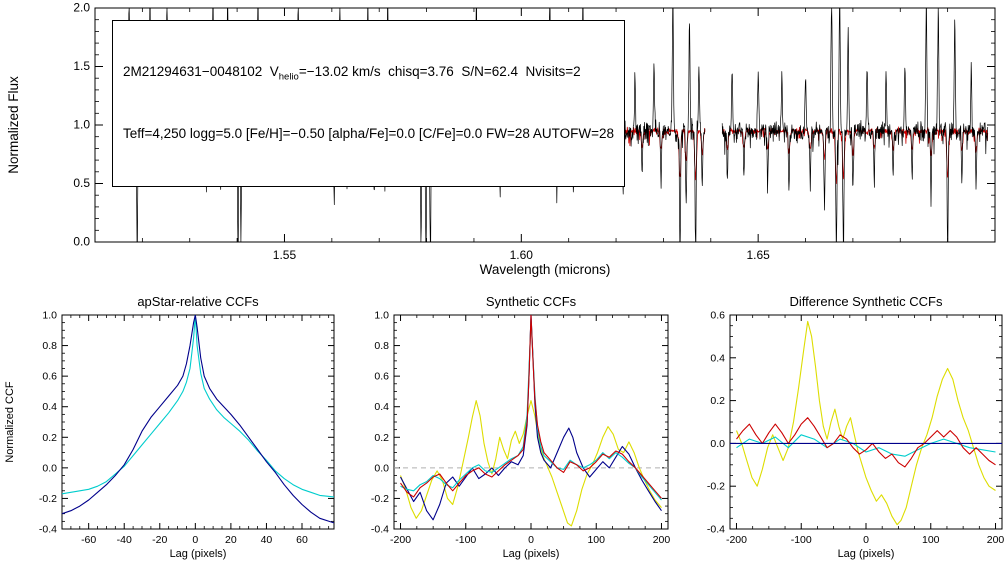  Describe the element at coordinates (201, 72) in the screenshot. I see `annotation-star-id: 2M21294631−0048102 V` at that location.